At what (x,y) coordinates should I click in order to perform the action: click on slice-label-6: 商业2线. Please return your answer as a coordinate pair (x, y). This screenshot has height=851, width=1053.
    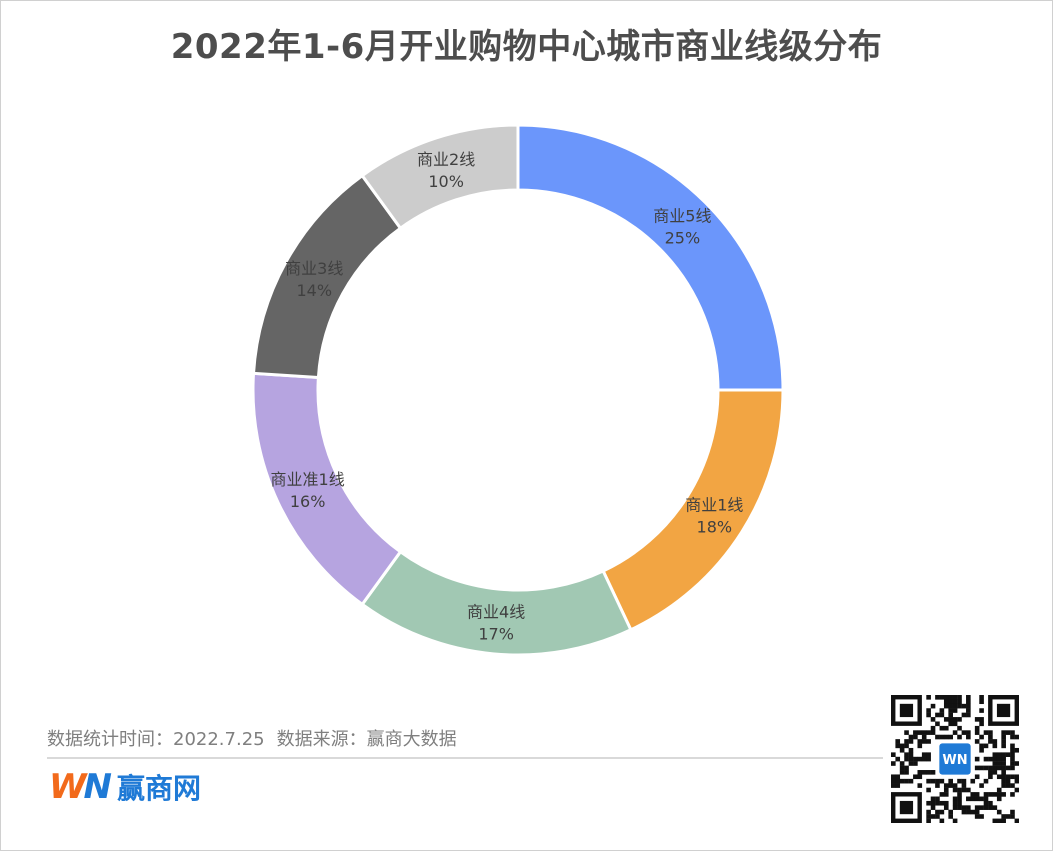
    Looking at the image, I should click on (446, 159).